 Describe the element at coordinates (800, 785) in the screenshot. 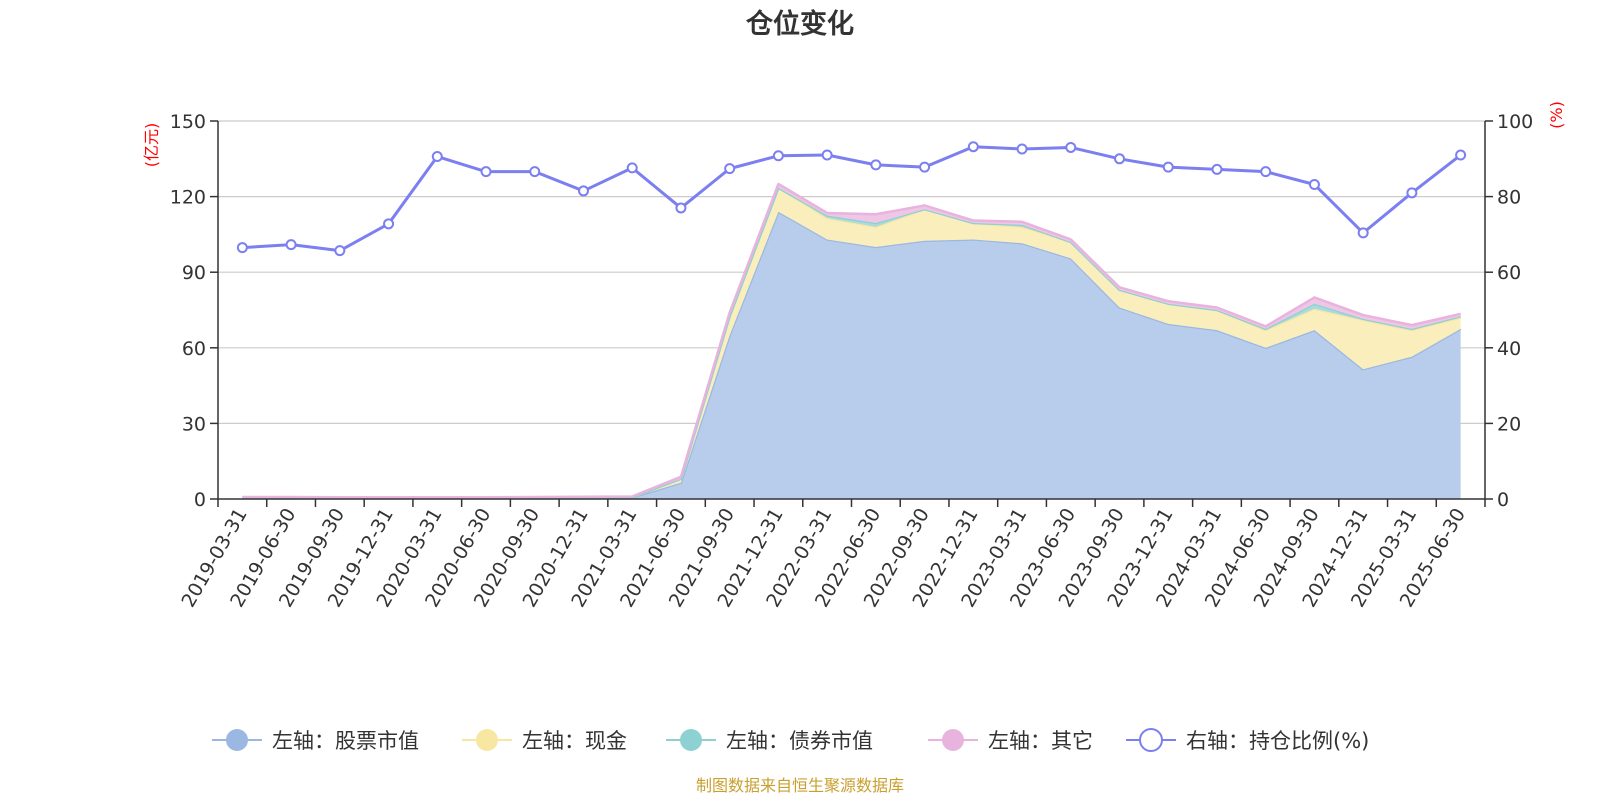

I see `source-note: 制图数据来自恒生聚源数据库` at that location.